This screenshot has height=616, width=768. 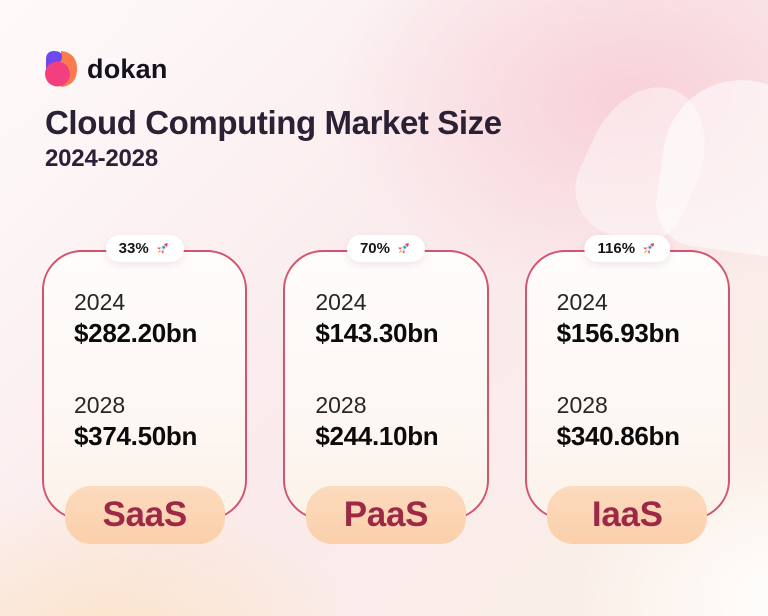 I want to click on card-saas: 33% 2024 $282.20bn 2028, so click(x=145, y=389).